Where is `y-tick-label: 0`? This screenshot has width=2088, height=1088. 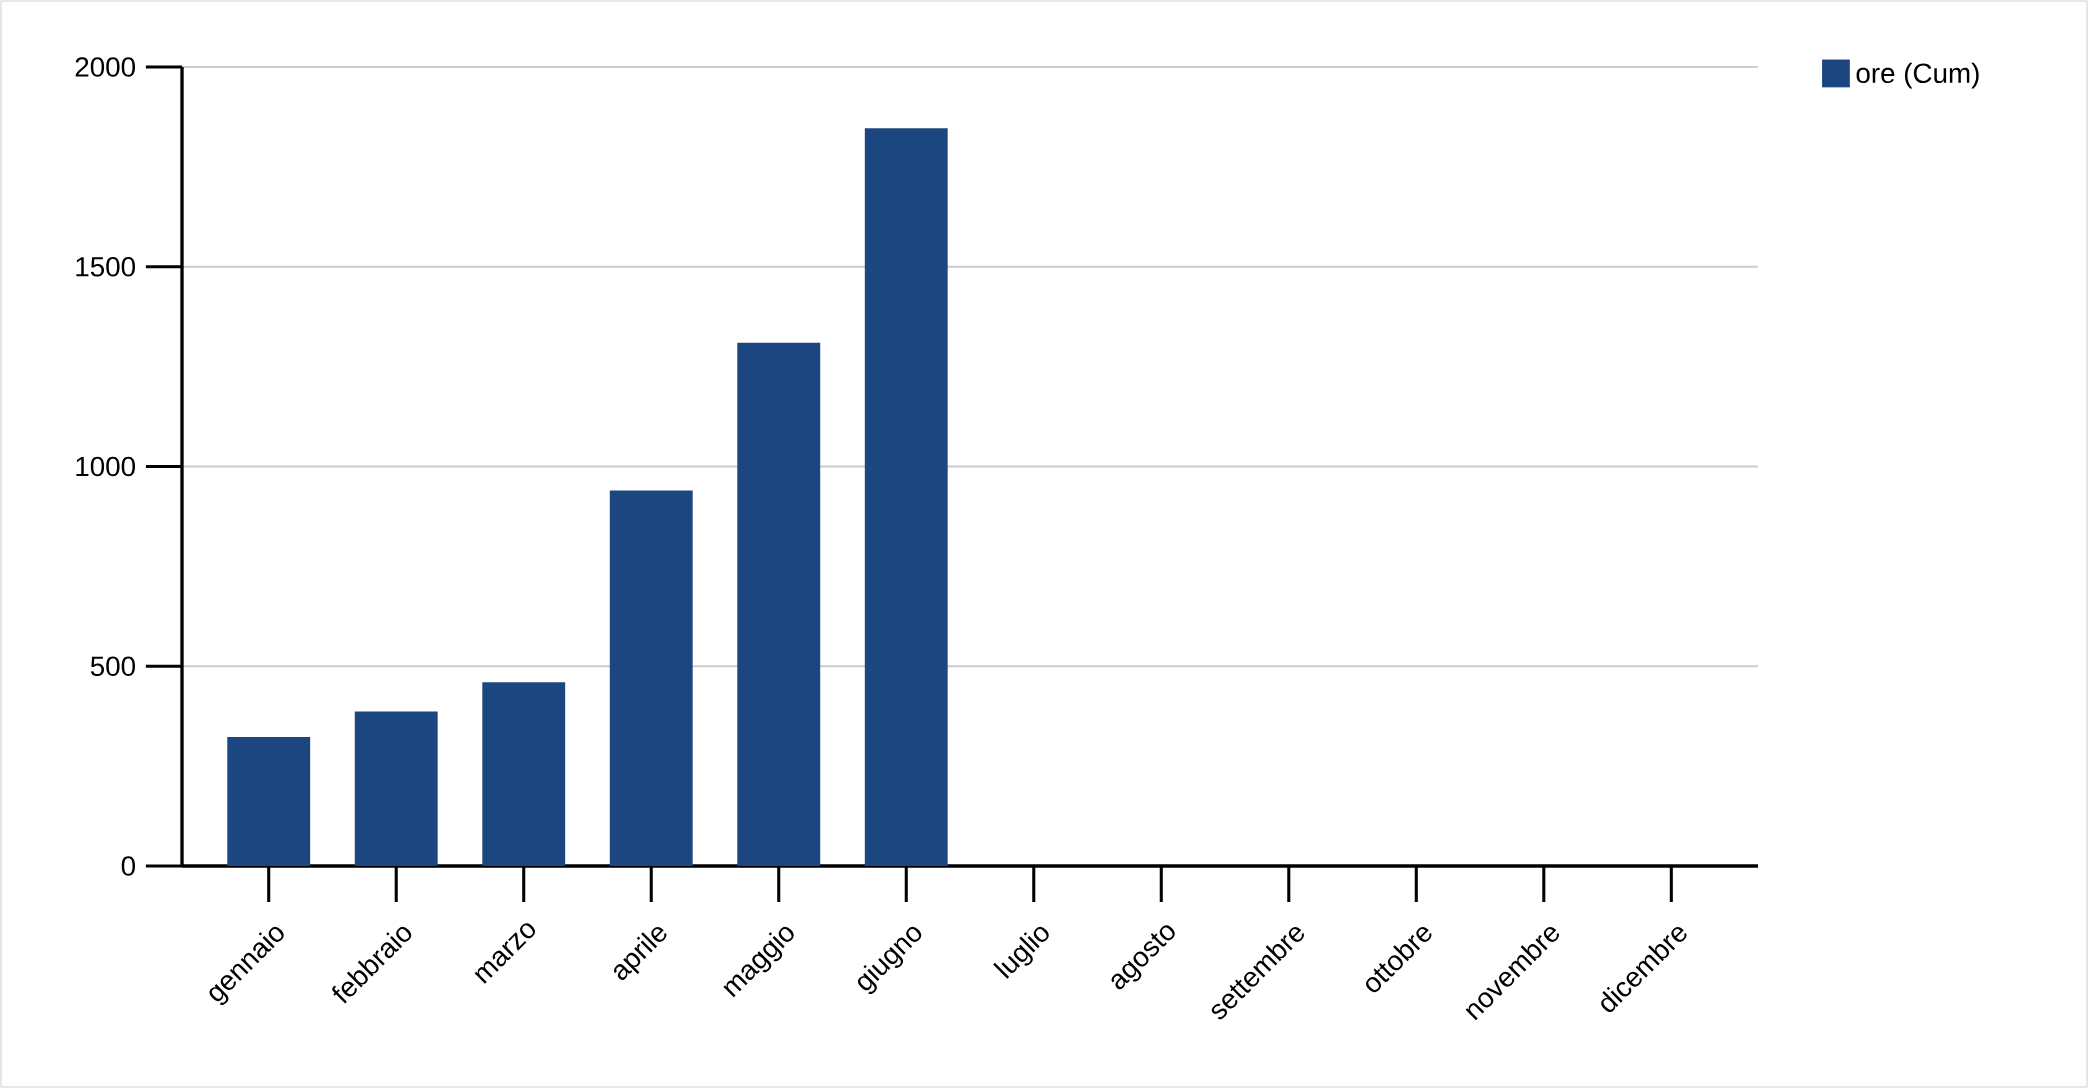 y-tick-label: 0 is located at coordinates (128, 866).